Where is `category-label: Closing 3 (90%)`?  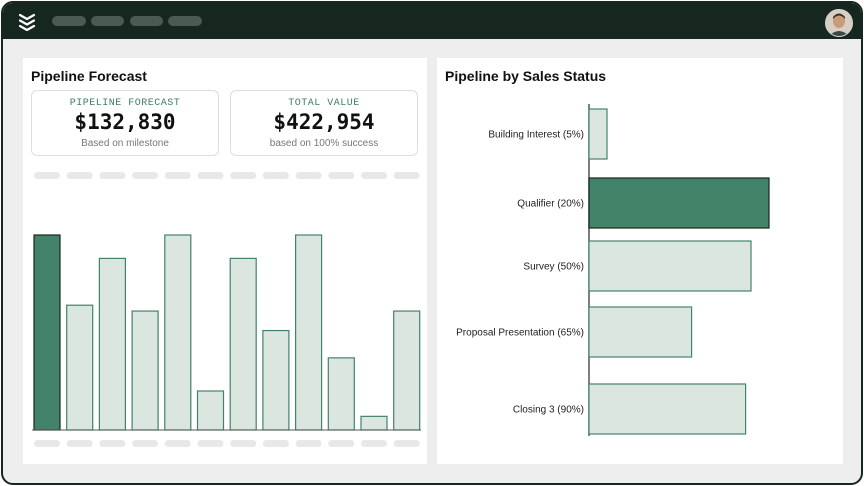 category-label: Closing 3 (90%) is located at coordinates (548, 410).